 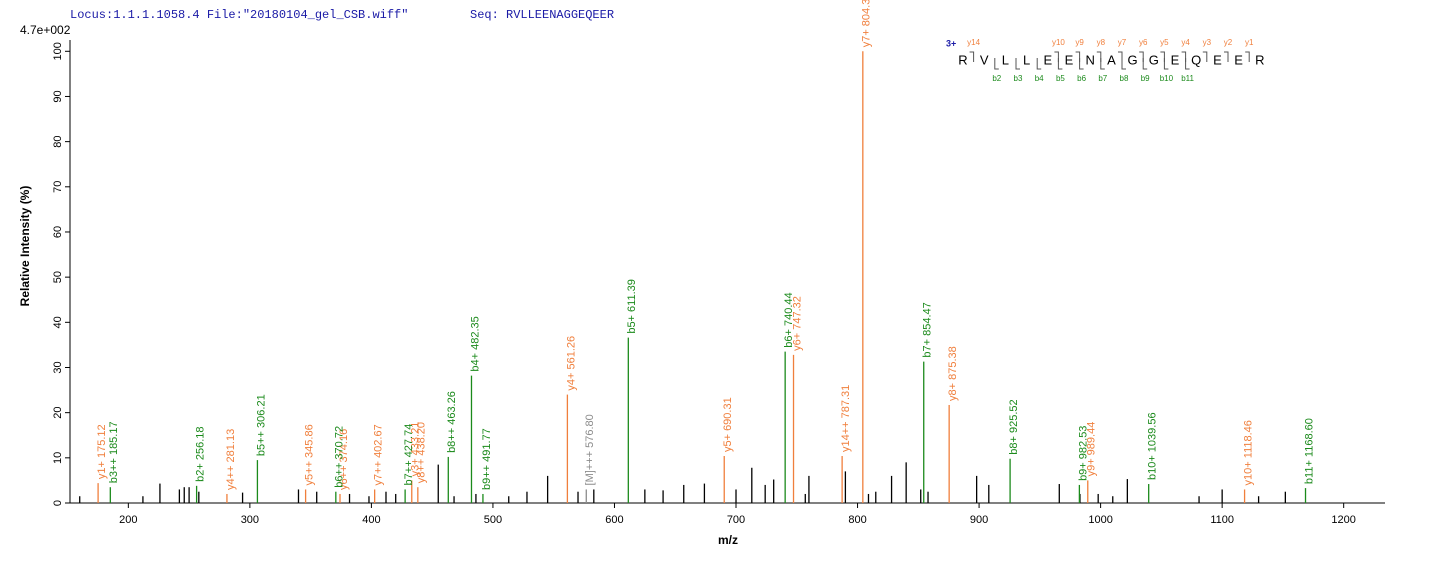 I want to click on peak-label: y9+ 989.44, so click(x=1092, y=449).